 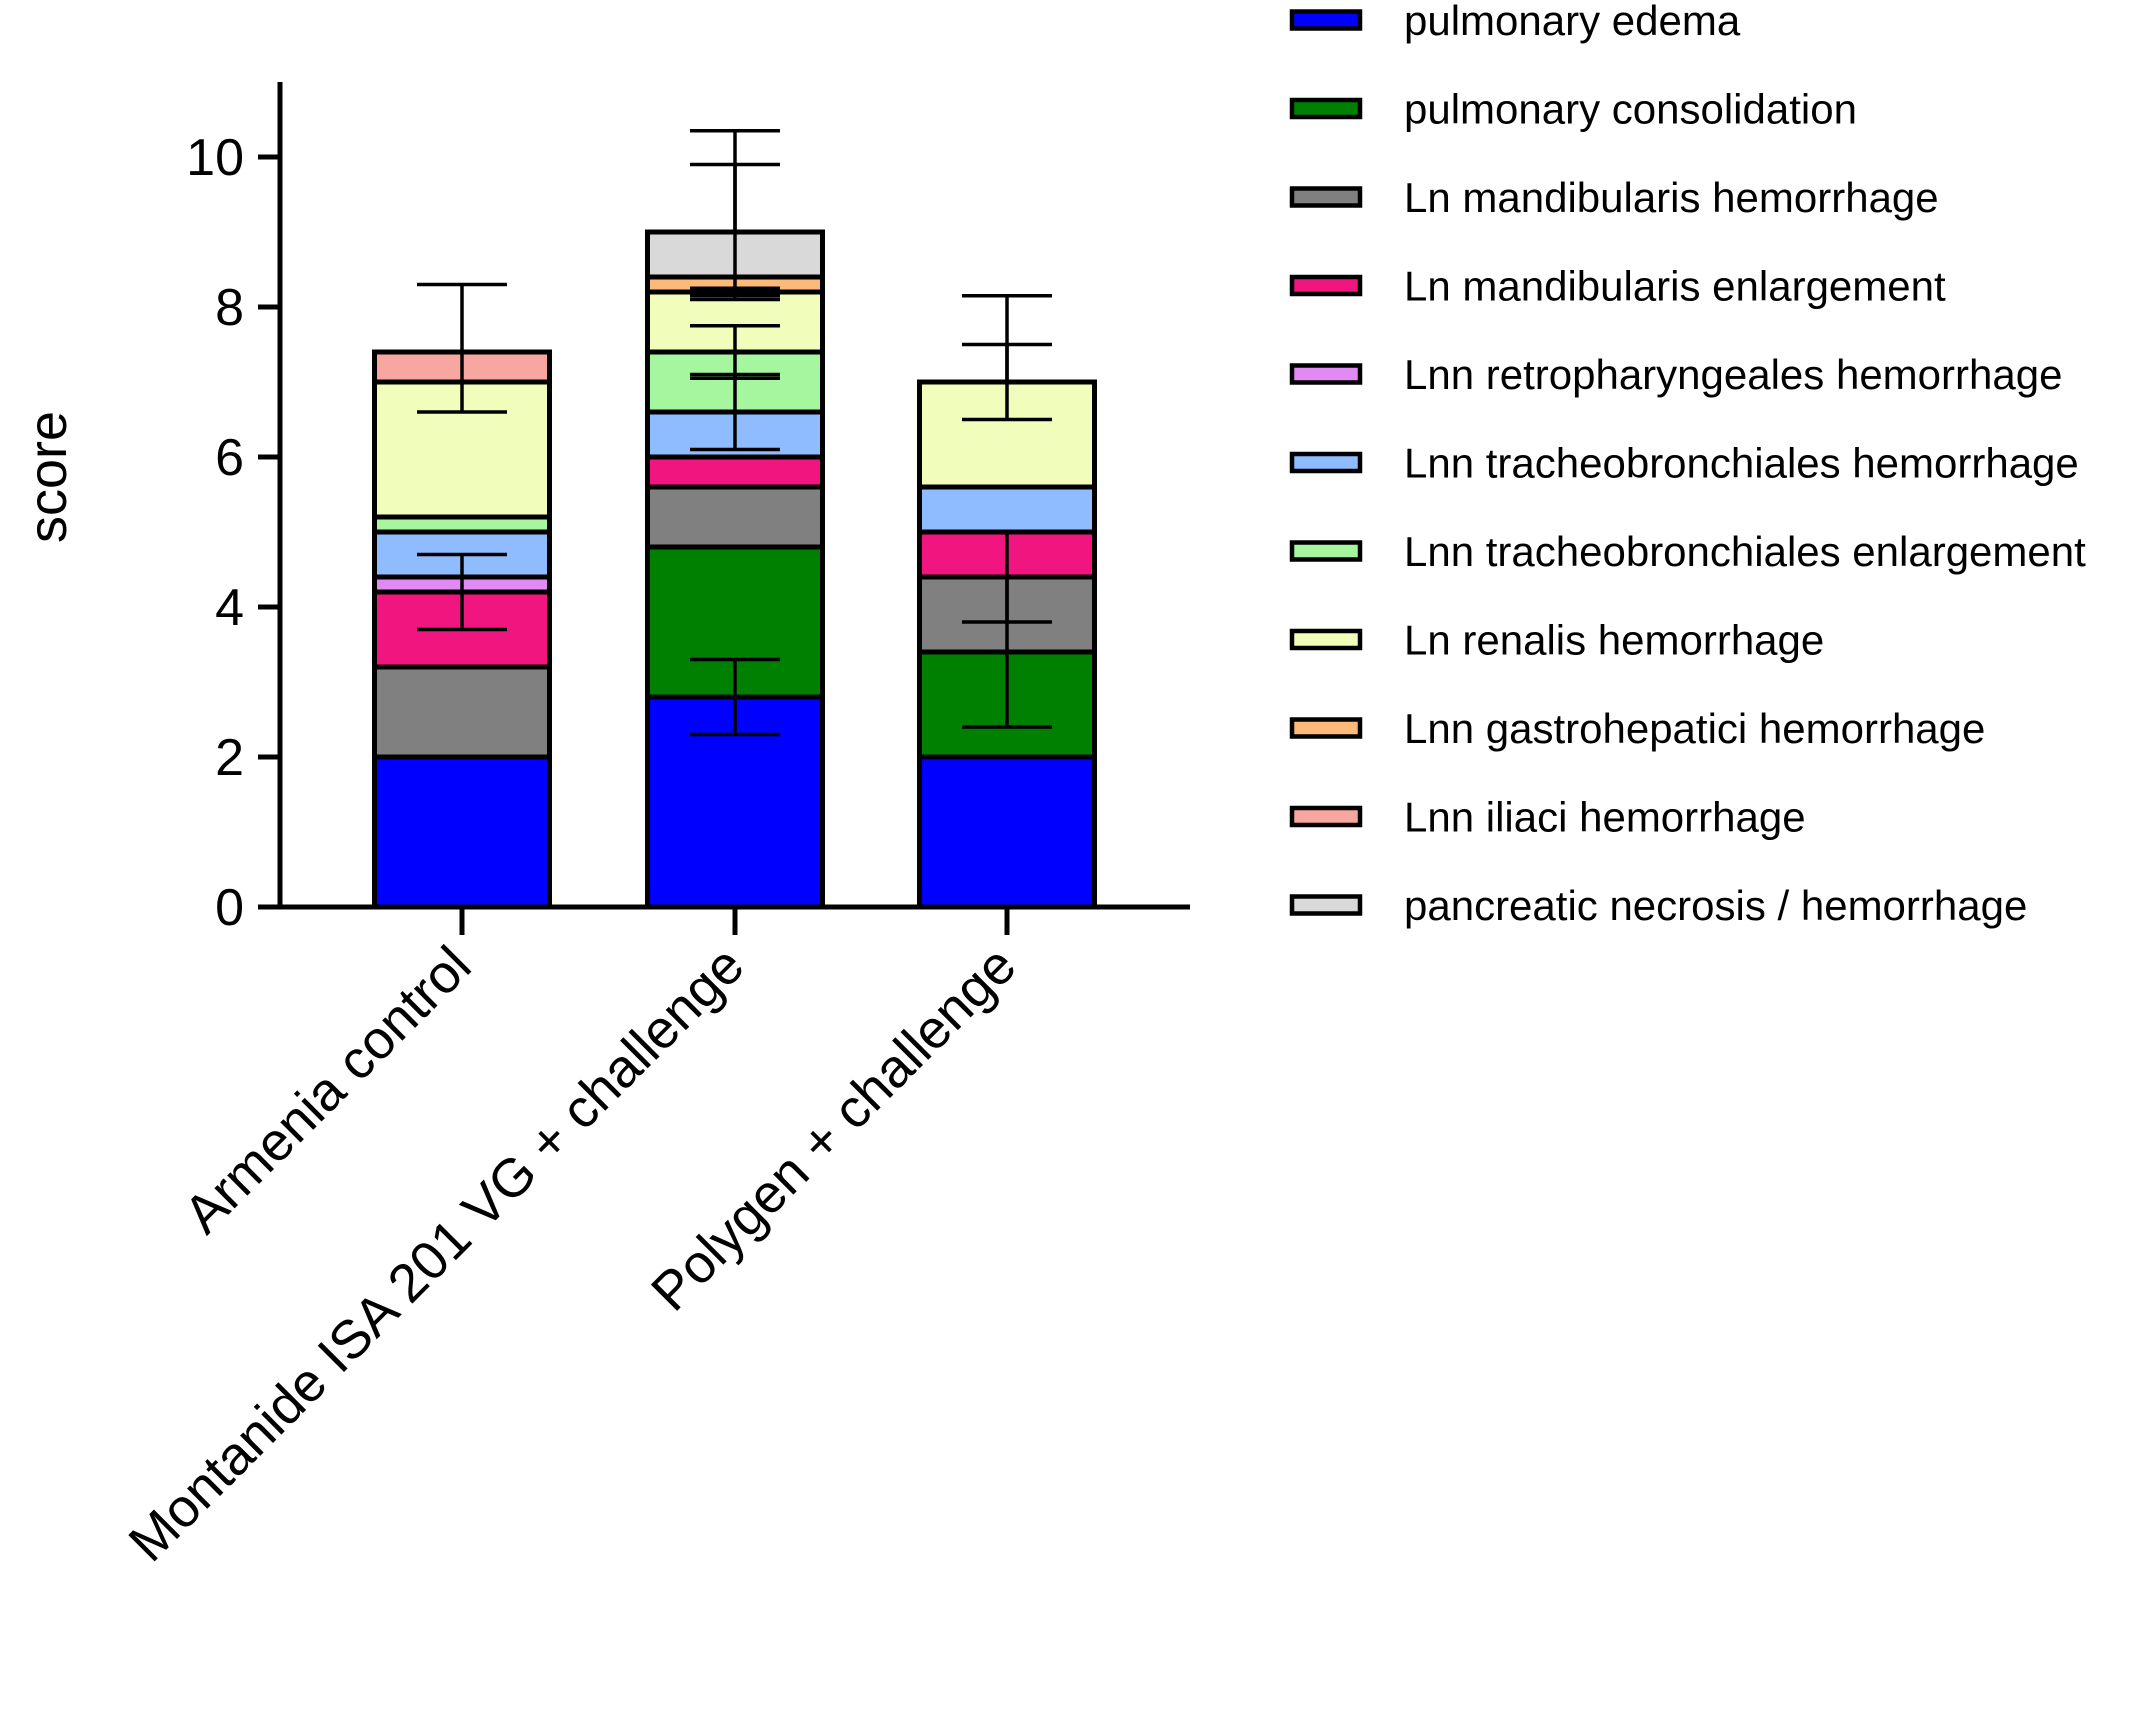 What do you see at coordinates (1614, 640) in the screenshot?
I see `legend-label: Ln renalis hemorrhage` at bounding box center [1614, 640].